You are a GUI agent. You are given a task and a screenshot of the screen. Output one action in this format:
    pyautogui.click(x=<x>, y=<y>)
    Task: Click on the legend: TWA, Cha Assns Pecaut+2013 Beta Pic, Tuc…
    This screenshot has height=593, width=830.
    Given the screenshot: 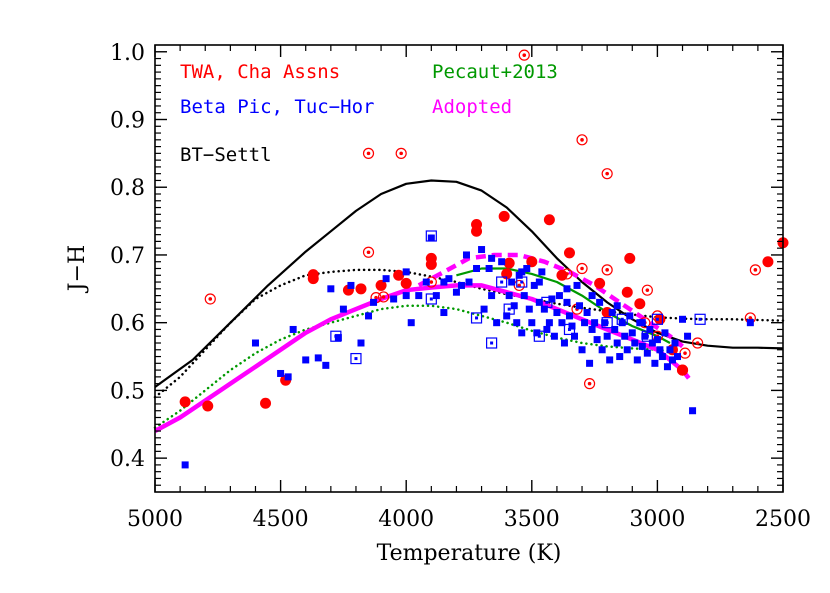 What is the action you would take?
    pyautogui.click(x=369, y=113)
    